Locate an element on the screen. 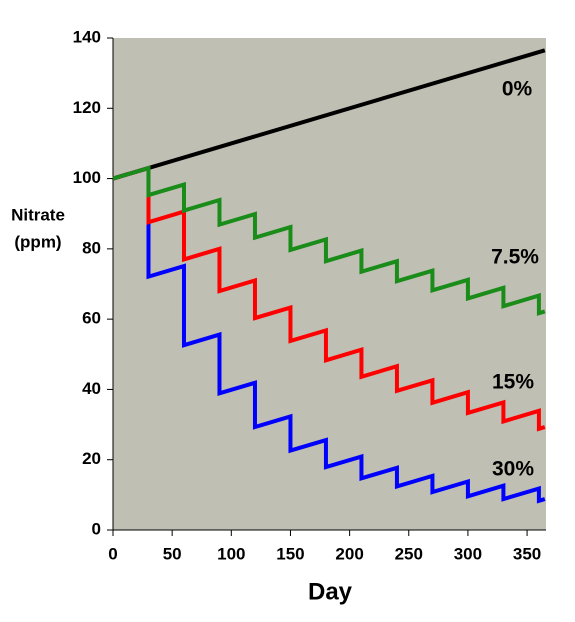 The image size is (575, 622). series-label: 30% is located at coordinates (513, 469).